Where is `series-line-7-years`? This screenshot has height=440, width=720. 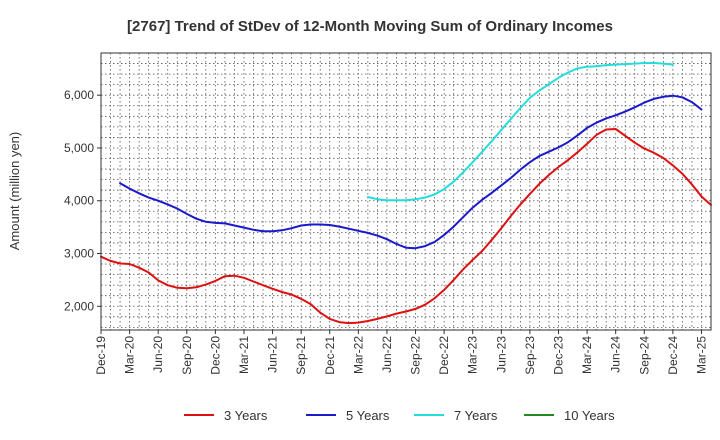 series-line-7-years is located at coordinates (520, 132).